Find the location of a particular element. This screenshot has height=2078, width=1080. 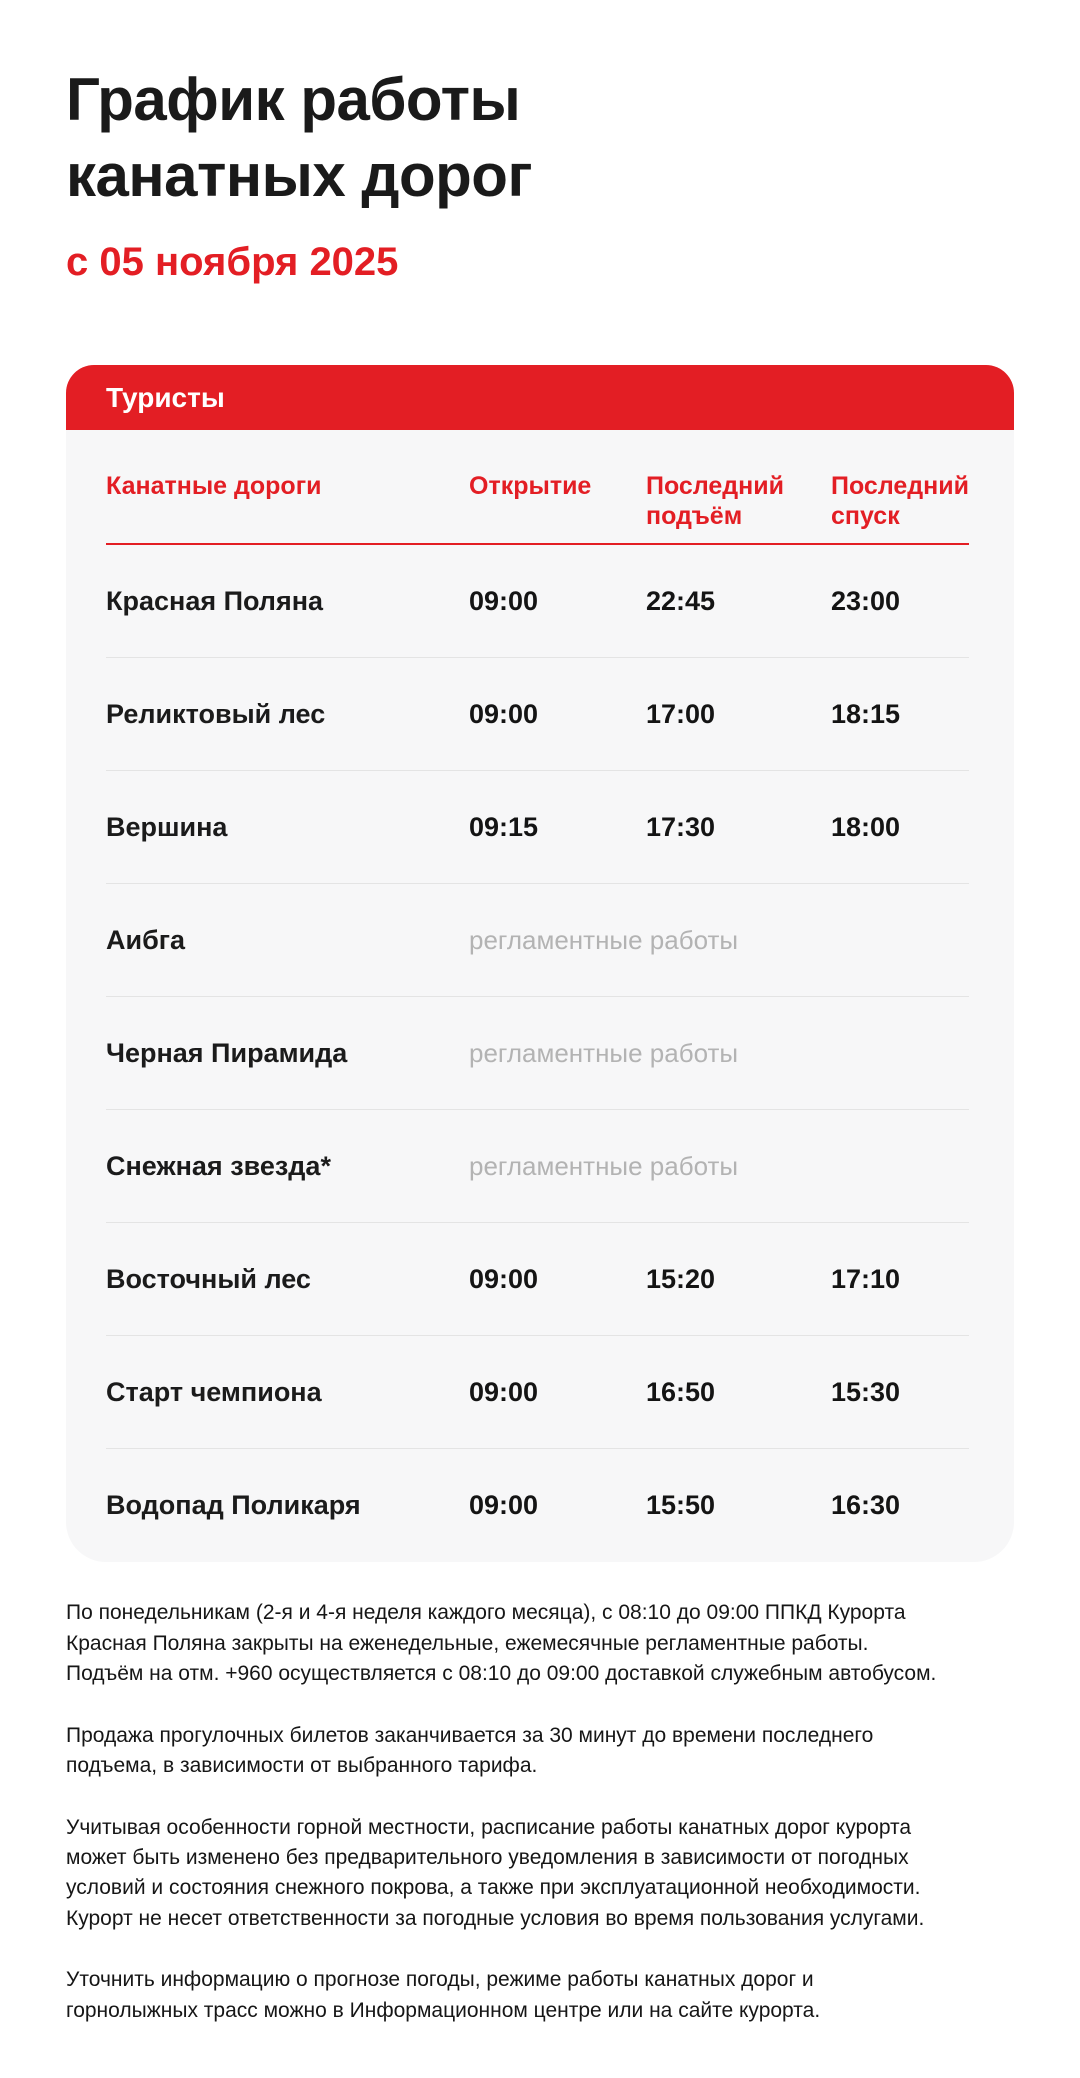

last-ascent-time: 15:20 is located at coordinates (681, 1278).